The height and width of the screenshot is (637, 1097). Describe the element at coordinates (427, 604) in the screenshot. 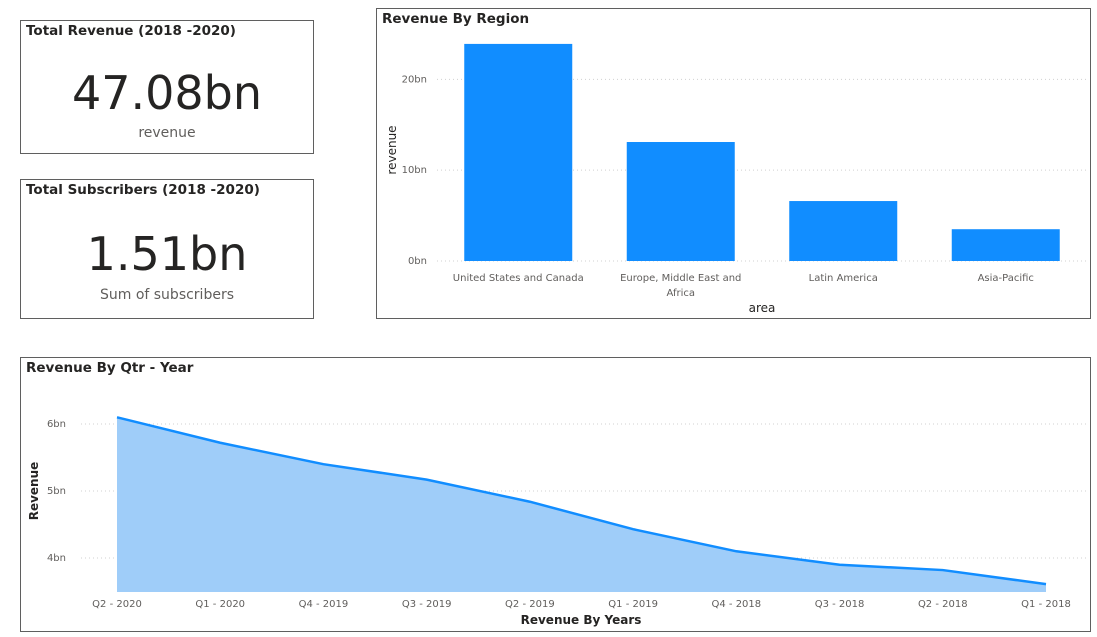

I see `area-chart-x-tick-label: Q3 - 2019` at that location.